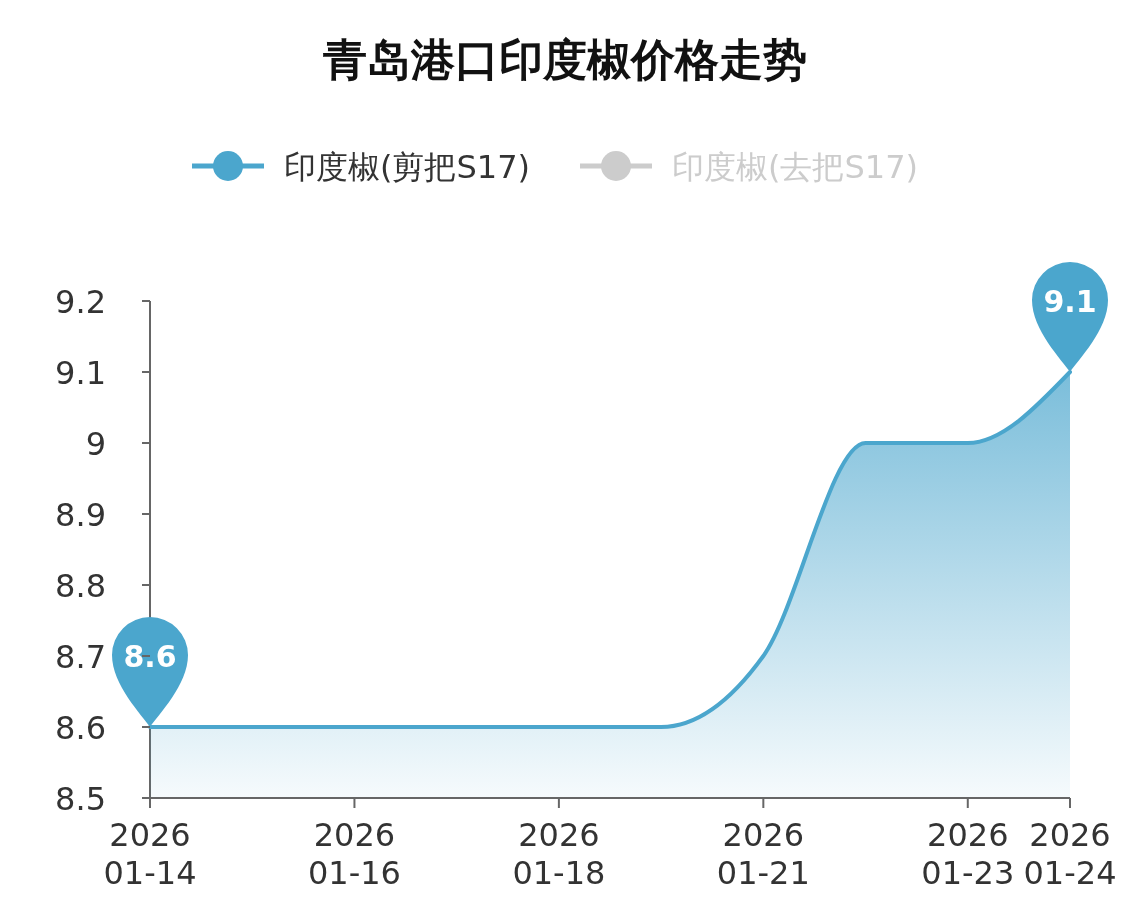 The height and width of the screenshot is (918, 1129). What do you see at coordinates (564, 59) in the screenshot?
I see `chart-title: 青岛港口印度椒价格走势` at bounding box center [564, 59].